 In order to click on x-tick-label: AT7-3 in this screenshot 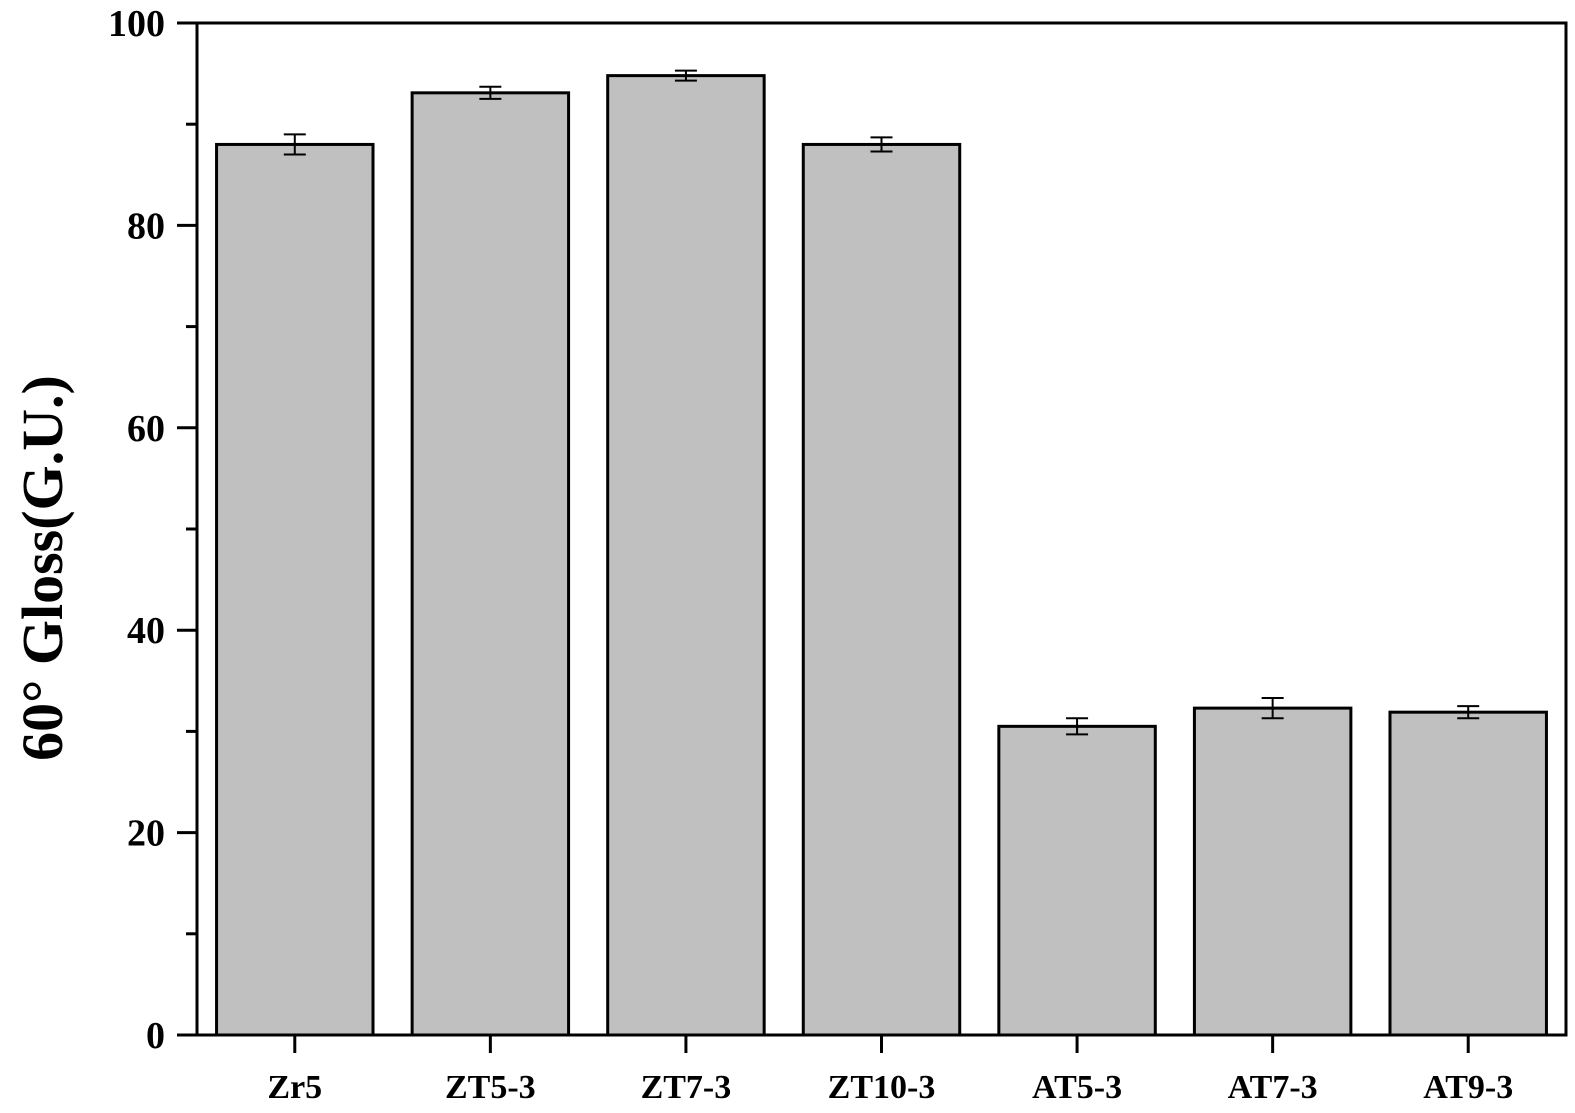, I will do `click(1273, 1087)`.